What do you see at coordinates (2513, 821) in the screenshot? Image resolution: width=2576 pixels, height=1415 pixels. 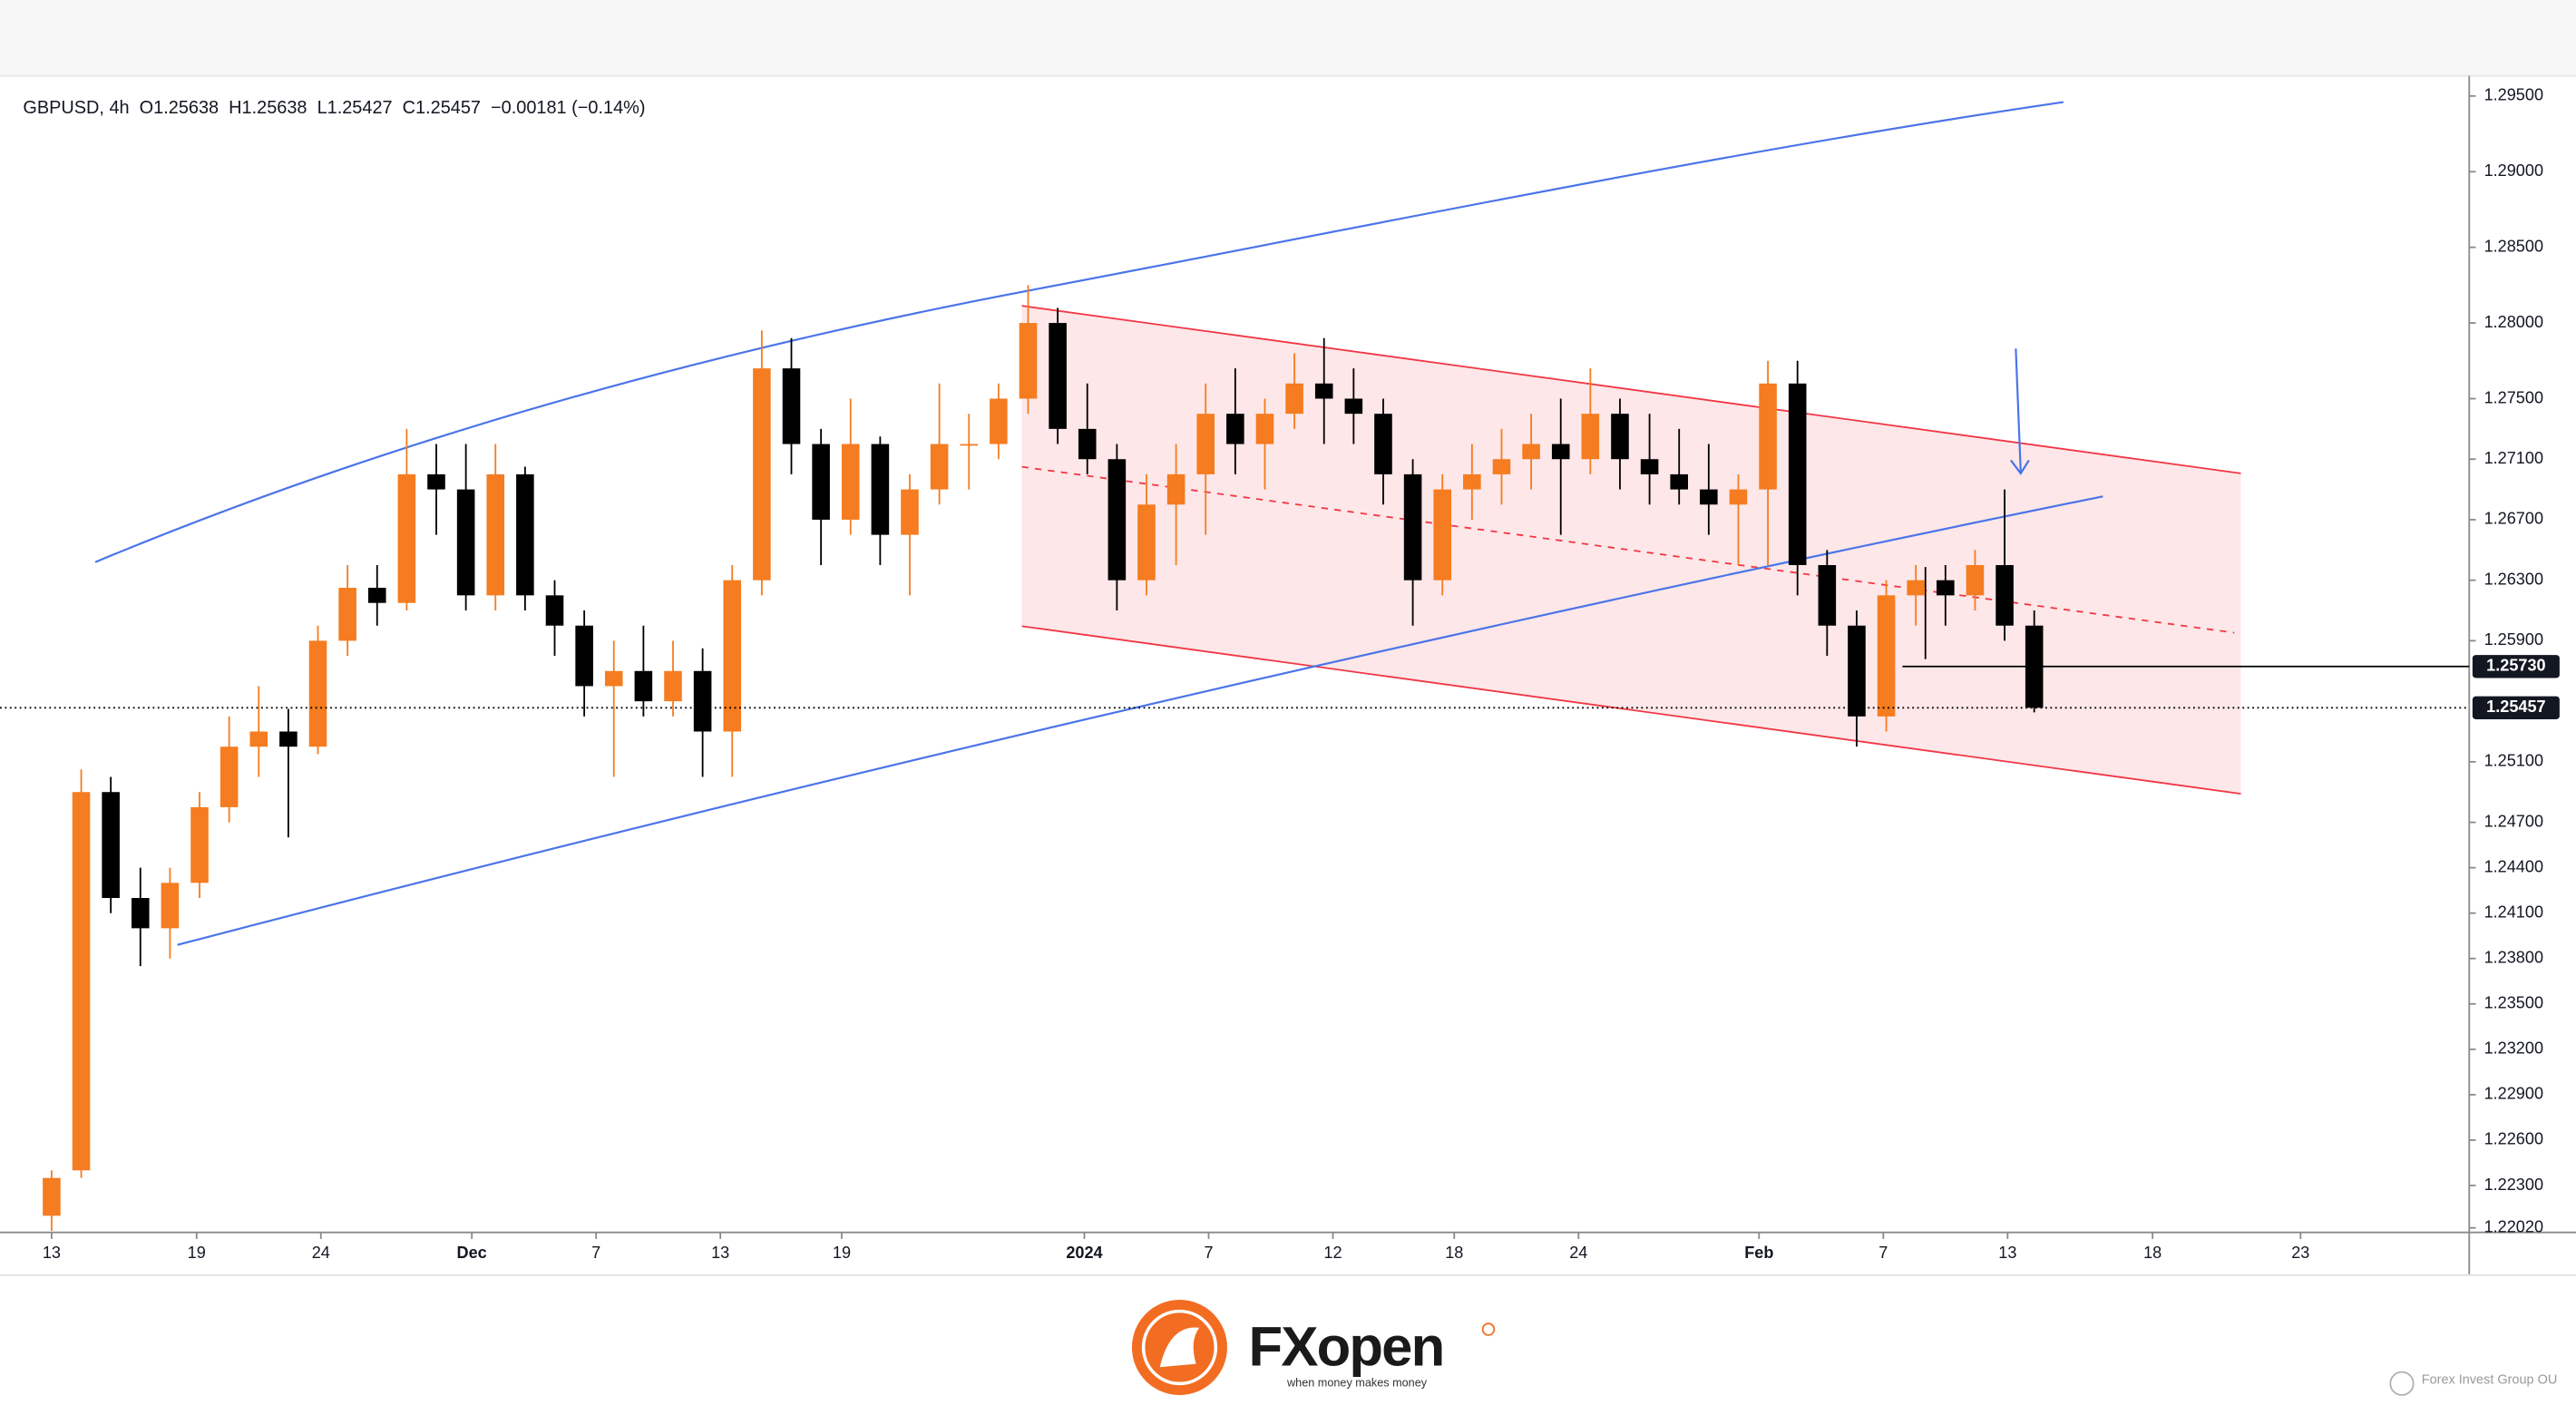 I see `y-tick-label: 1.24700` at bounding box center [2513, 821].